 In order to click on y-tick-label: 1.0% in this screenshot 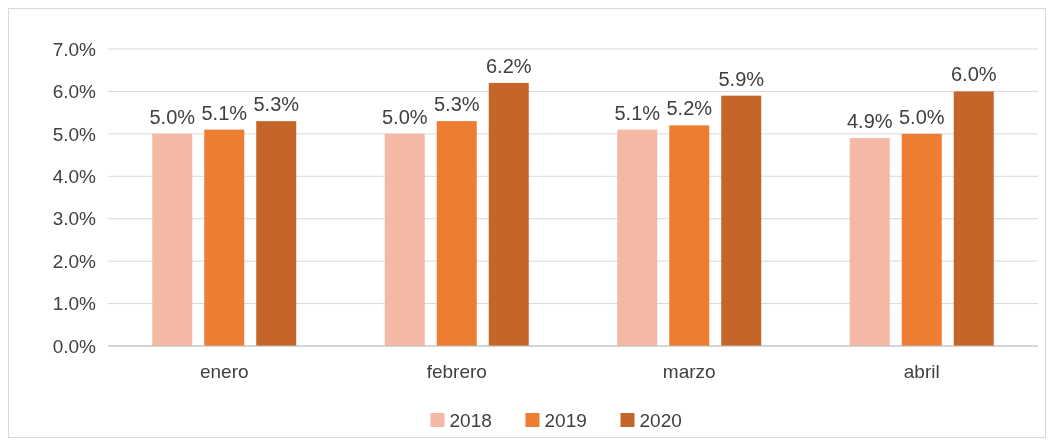, I will do `click(74, 304)`.